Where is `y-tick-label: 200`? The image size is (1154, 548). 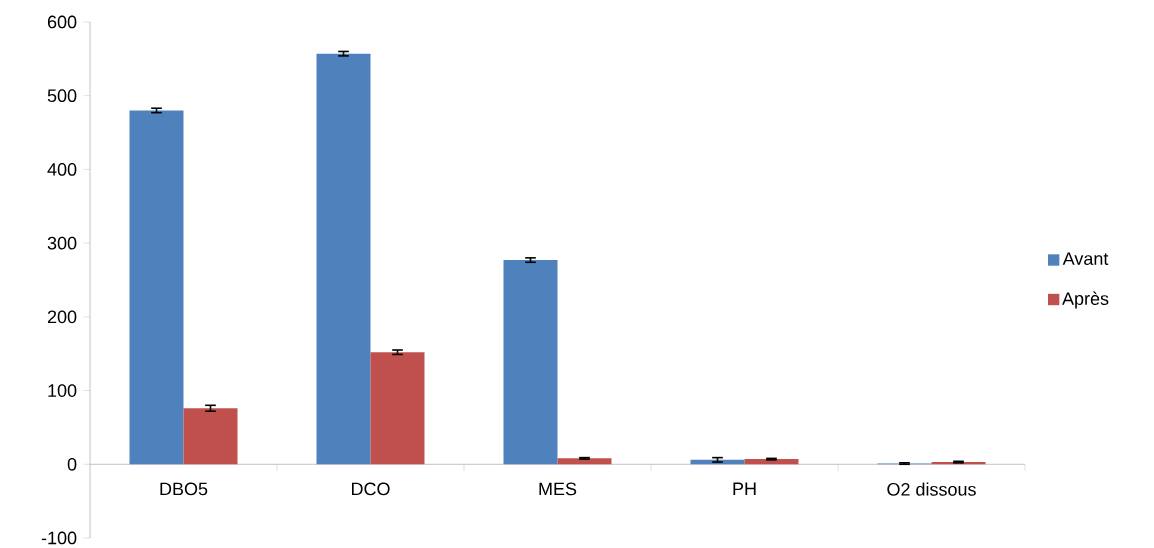 y-tick-label: 200 is located at coordinates (62, 317).